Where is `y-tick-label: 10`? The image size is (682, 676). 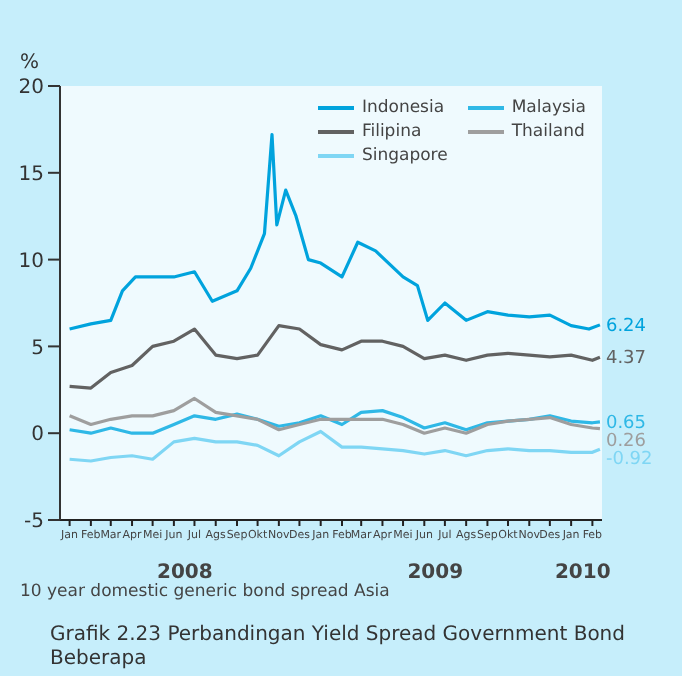
y-tick-label: 10 is located at coordinates (31, 261).